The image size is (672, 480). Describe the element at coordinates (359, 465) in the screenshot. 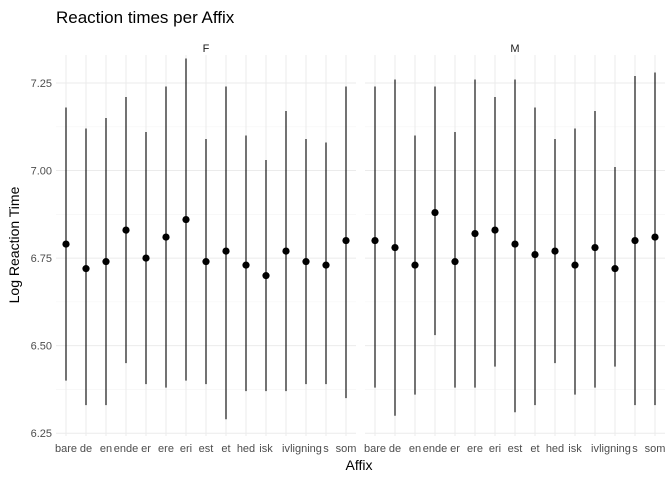

I see `x-axis-title: Affix` at that location.